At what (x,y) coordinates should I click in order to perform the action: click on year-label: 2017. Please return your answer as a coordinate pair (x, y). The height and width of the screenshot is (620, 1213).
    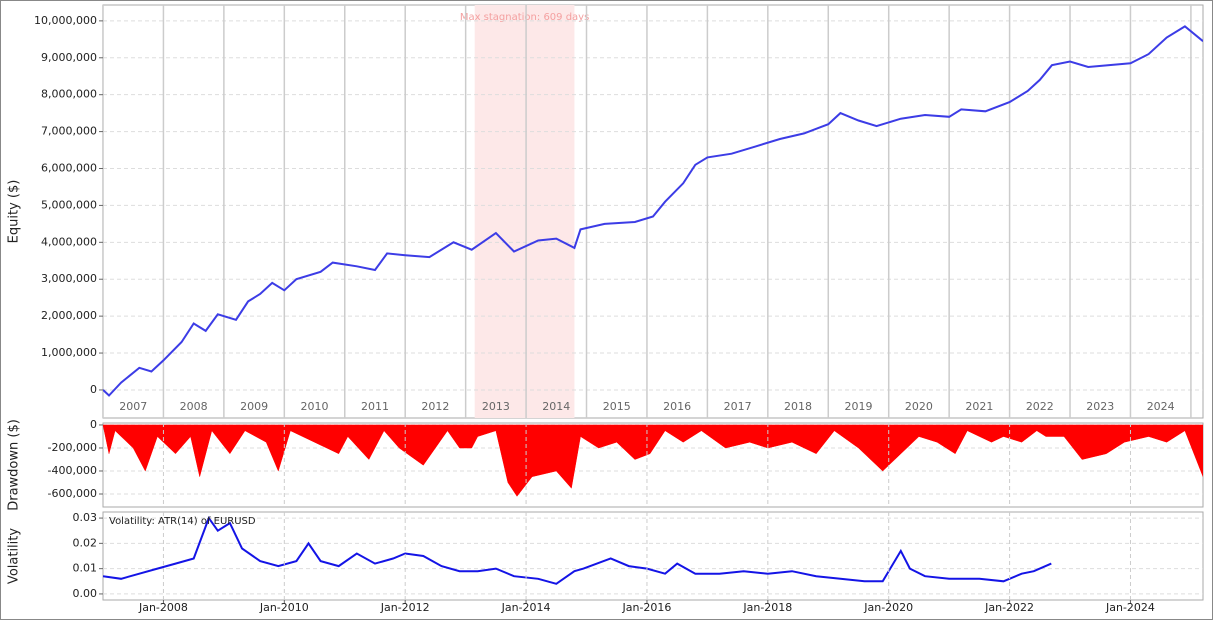
    Looking at the image, I should click on (738, 406).